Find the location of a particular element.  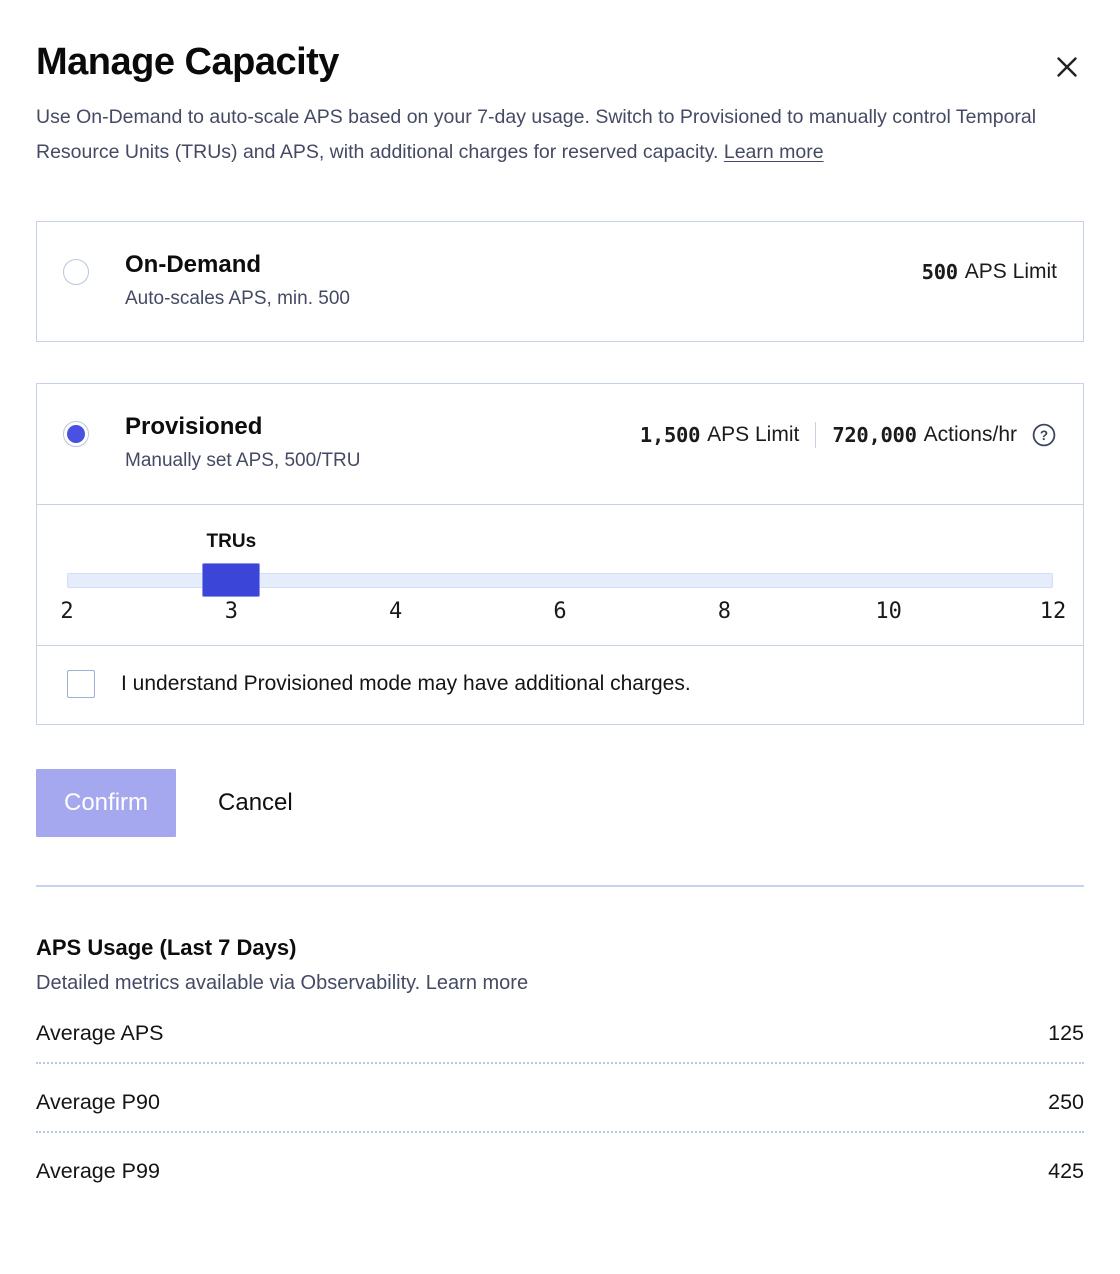

slider-tick-10: 10 is located at coordinates (888, 612).